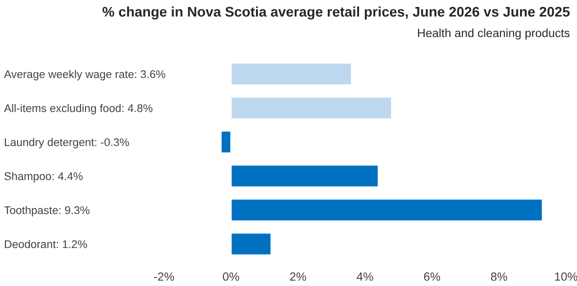 This screenshot has height=286, width=577. Describe the element at coordinates (164, 276) in the screenshot. I see `x-tick-label: -2%` at that location.